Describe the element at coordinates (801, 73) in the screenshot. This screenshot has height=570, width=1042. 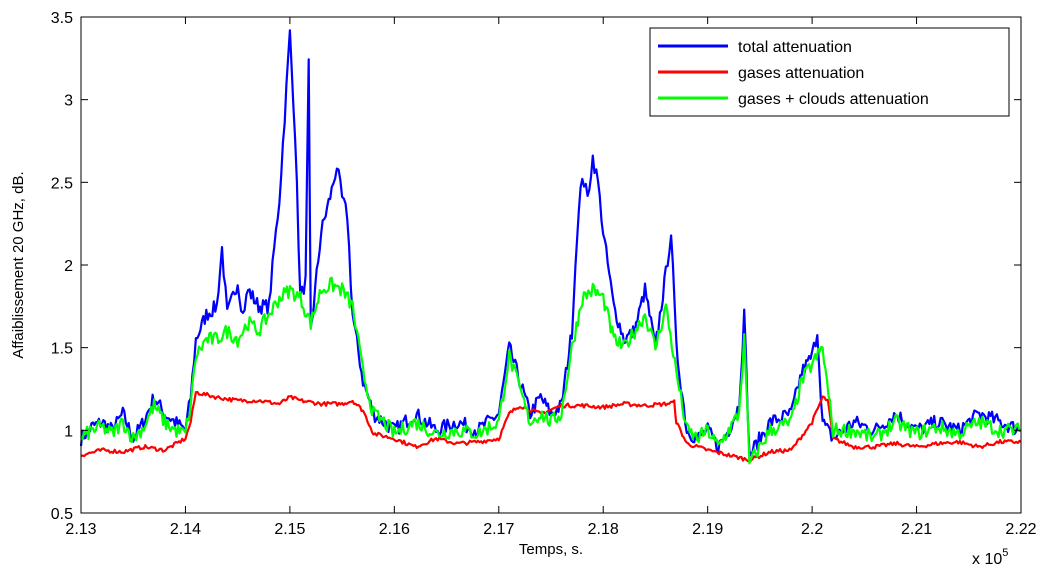
I see `legend-label: gases attenuation` at that location.